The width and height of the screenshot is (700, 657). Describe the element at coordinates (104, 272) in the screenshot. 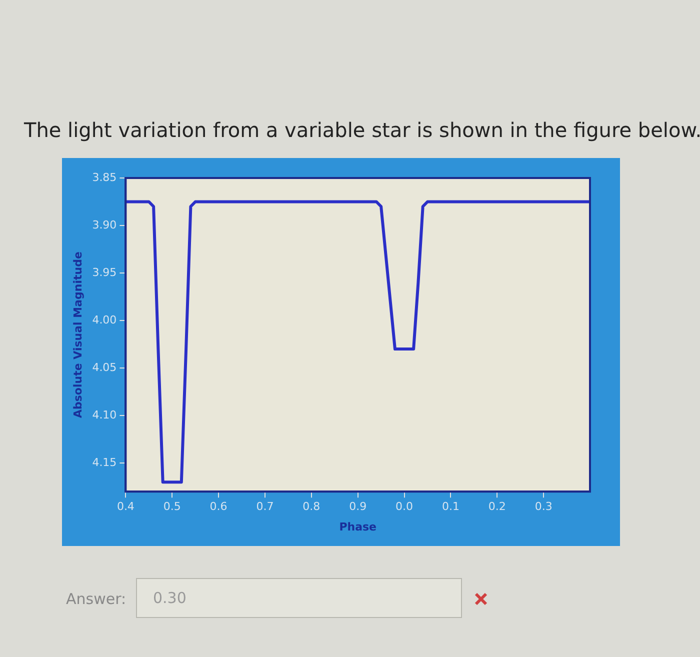

I see `y-tick-label: 3.95` at that location.